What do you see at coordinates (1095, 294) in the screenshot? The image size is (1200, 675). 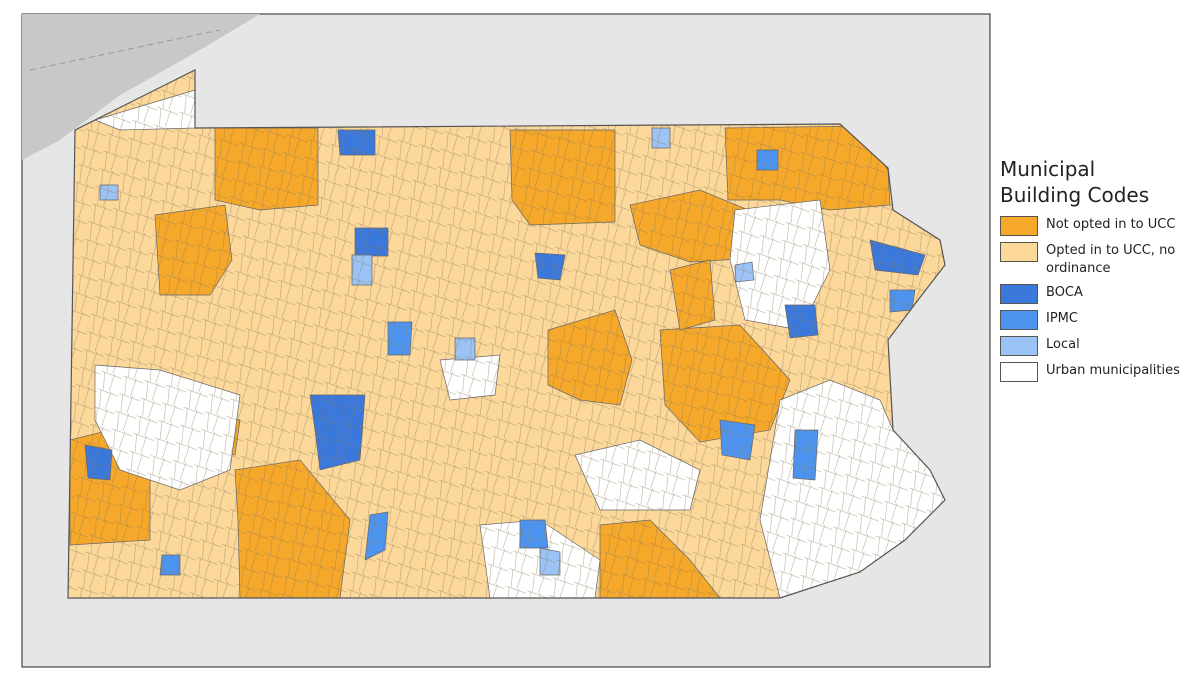 I see `legend-item: BOCA` at bounding box center [1095, 294].